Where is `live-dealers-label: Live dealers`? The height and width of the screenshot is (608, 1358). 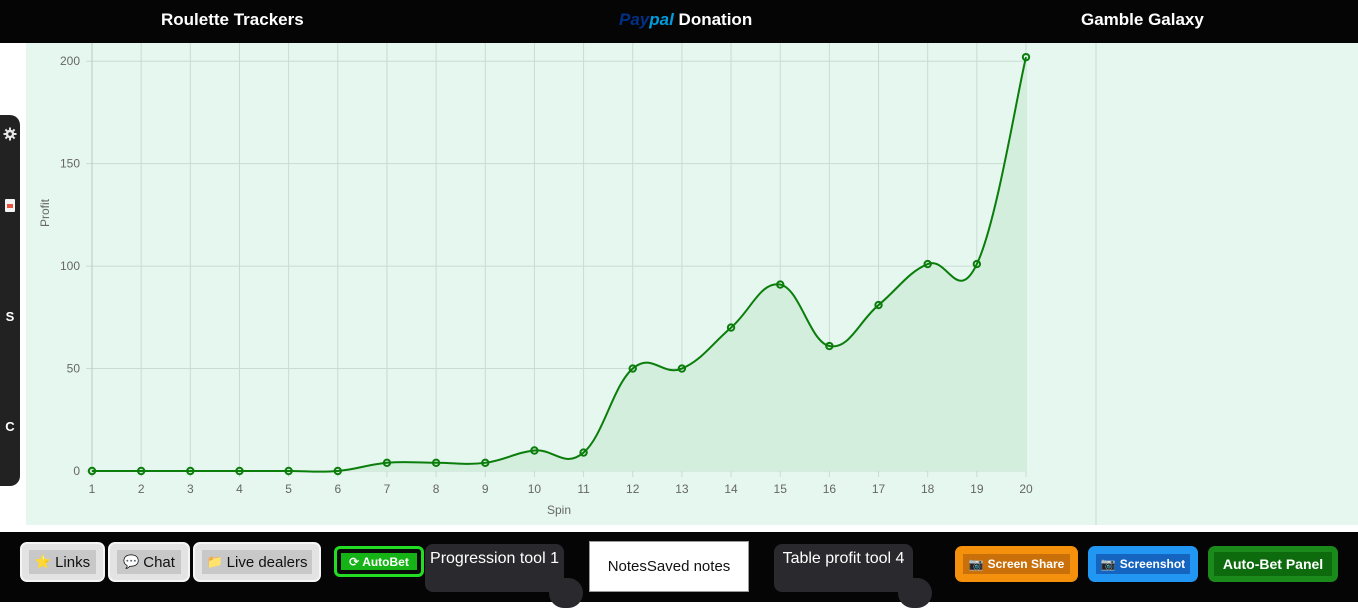 live-dealers-label: Live dealers is located at coordinates (267, 562).